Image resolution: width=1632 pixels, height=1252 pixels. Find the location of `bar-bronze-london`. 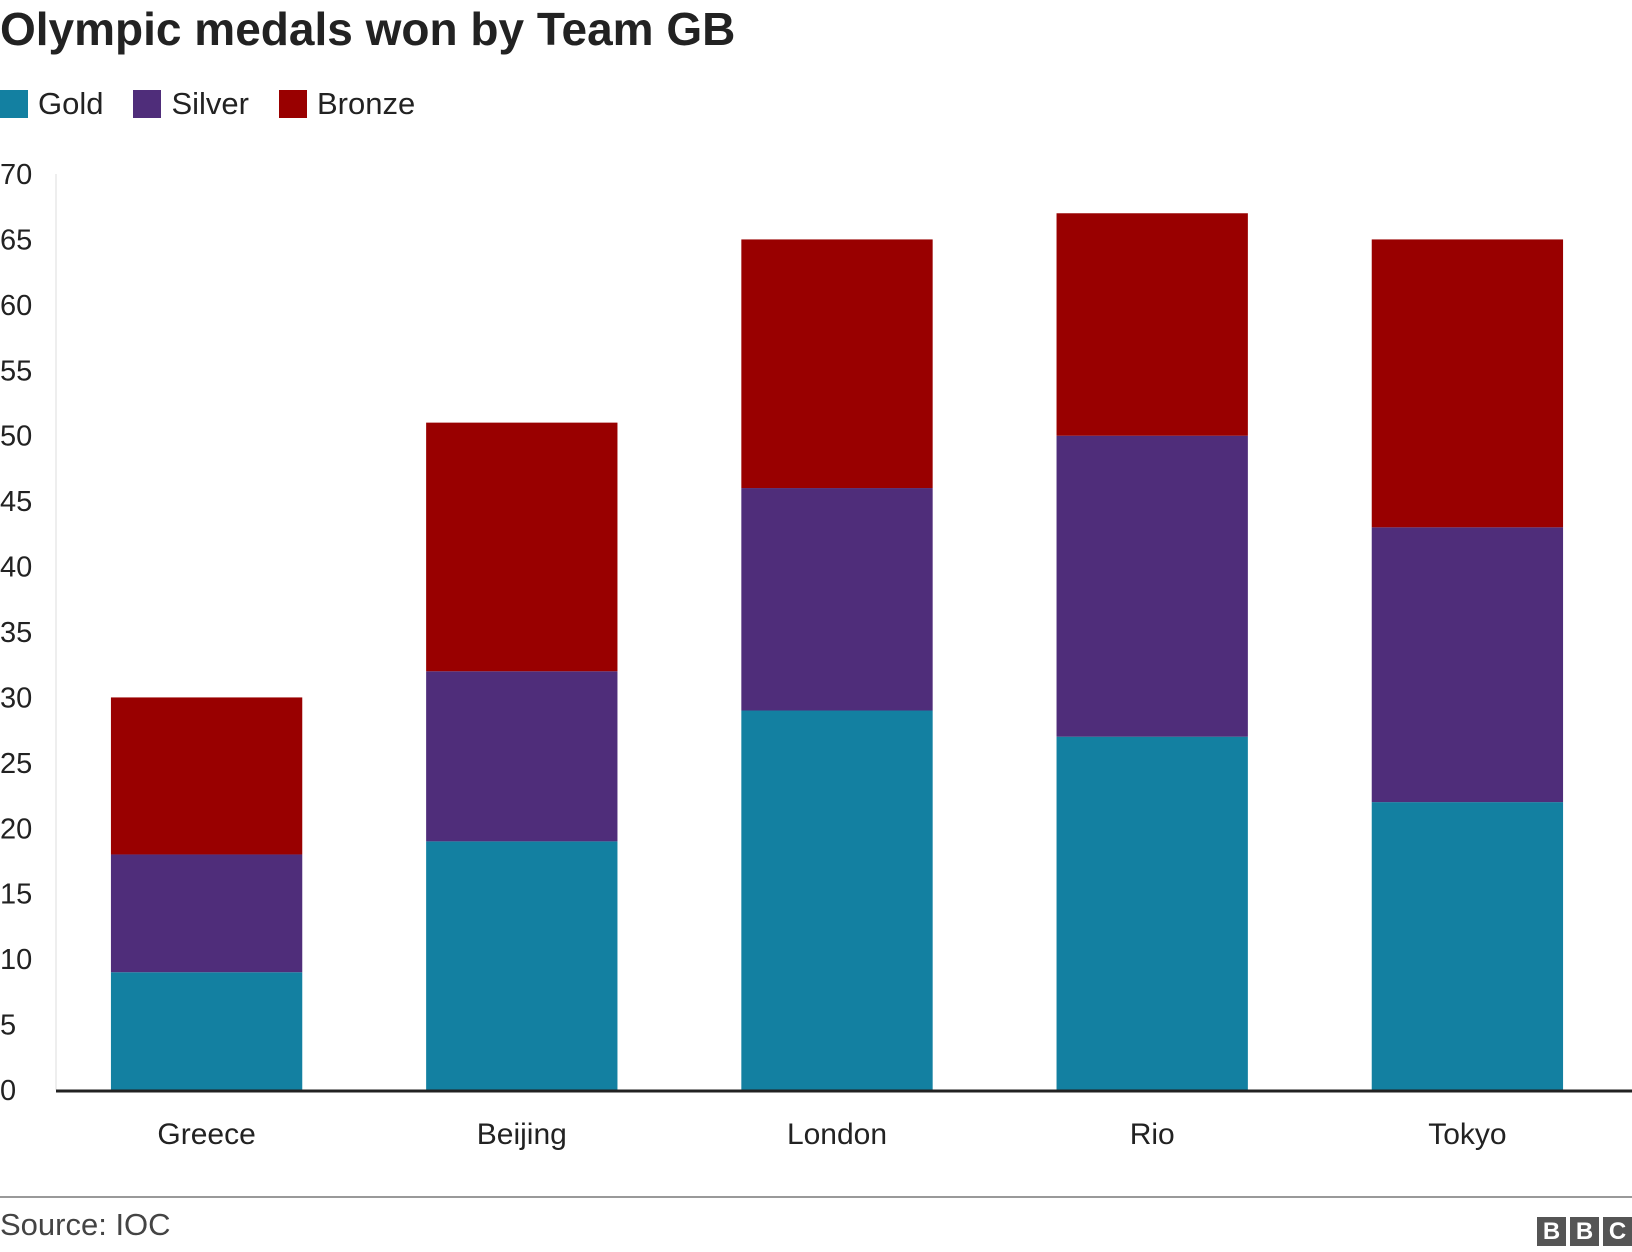

bar-bronze-london is located at coordinates (837, 364).